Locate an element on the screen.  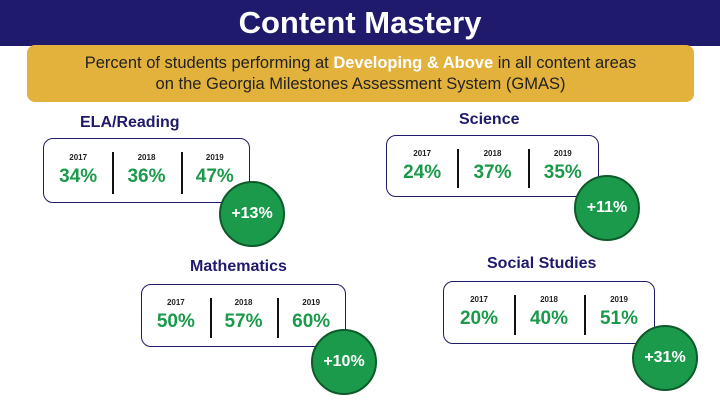
score-card-mathematics: 2017 50% 2018 57% 2019 60% is located at coordinates (243, 315).